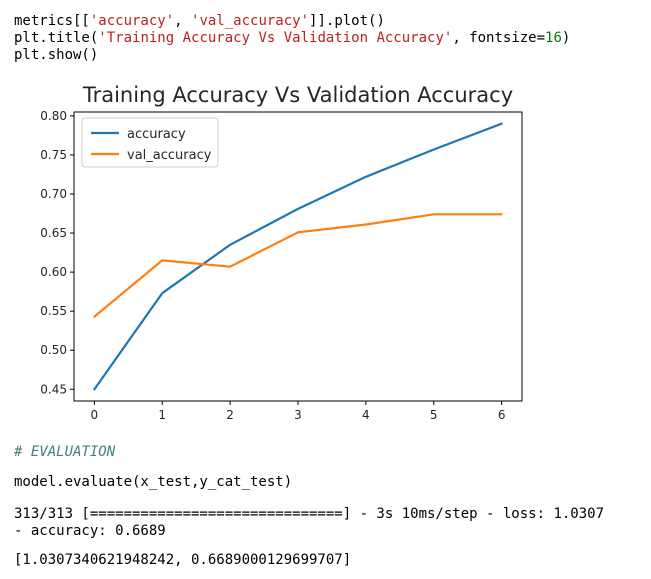  What do you see at coordinates (366, 415) in the screenshot?
I see `x-tick-label: 4` at bounding box center [366, 415].